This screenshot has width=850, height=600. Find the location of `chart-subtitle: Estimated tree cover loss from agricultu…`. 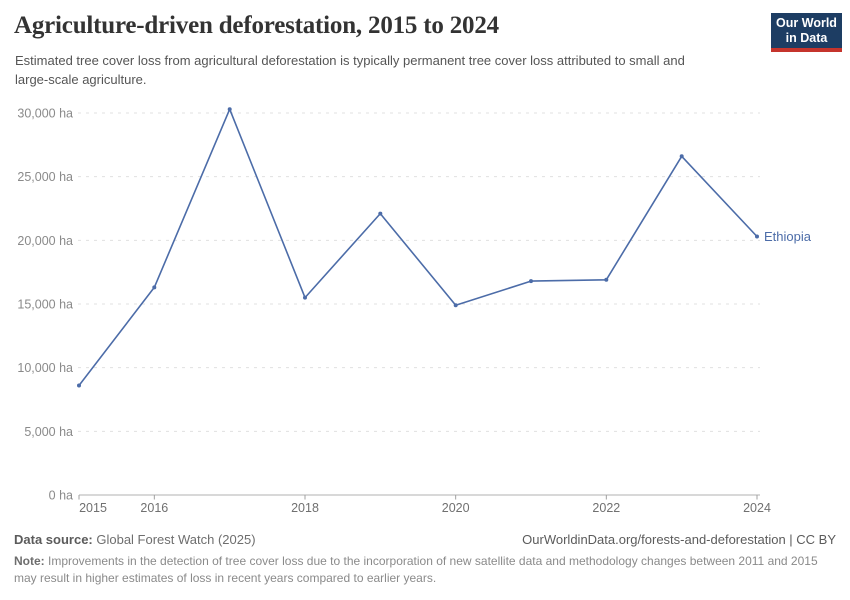

chart-subtitle: Estimated tree cover loss from agricultu… is located at coordinates (350, 70).